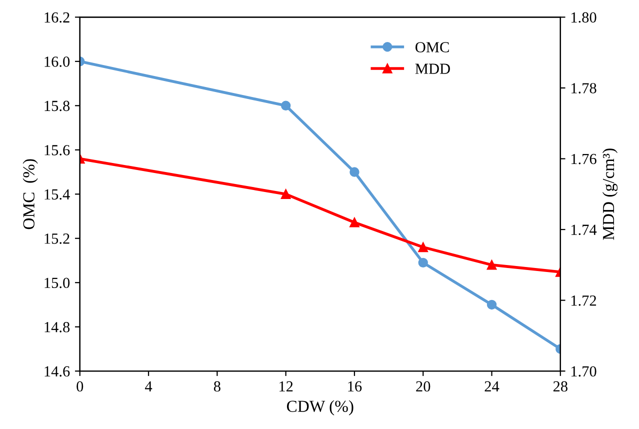  I want to click on y2-tick-label: 1.76, so click(583, 159).